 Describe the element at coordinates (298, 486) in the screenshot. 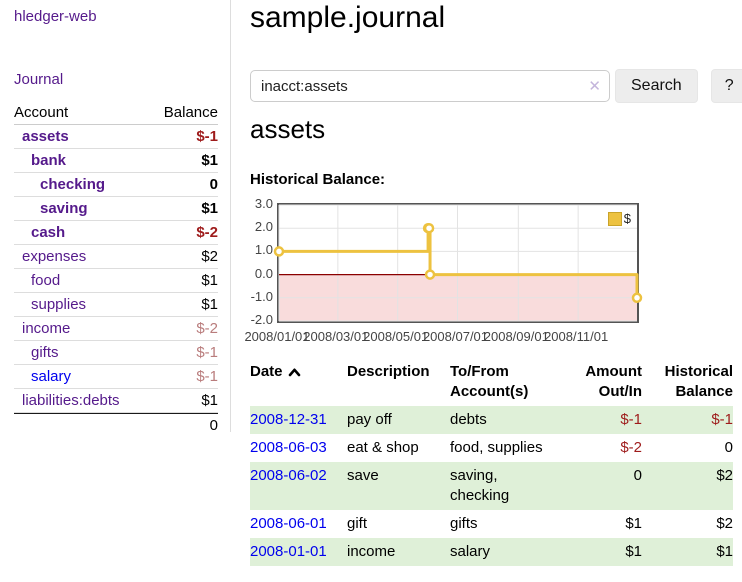

I see `register-date-cell: 2008-06-02` at that location.